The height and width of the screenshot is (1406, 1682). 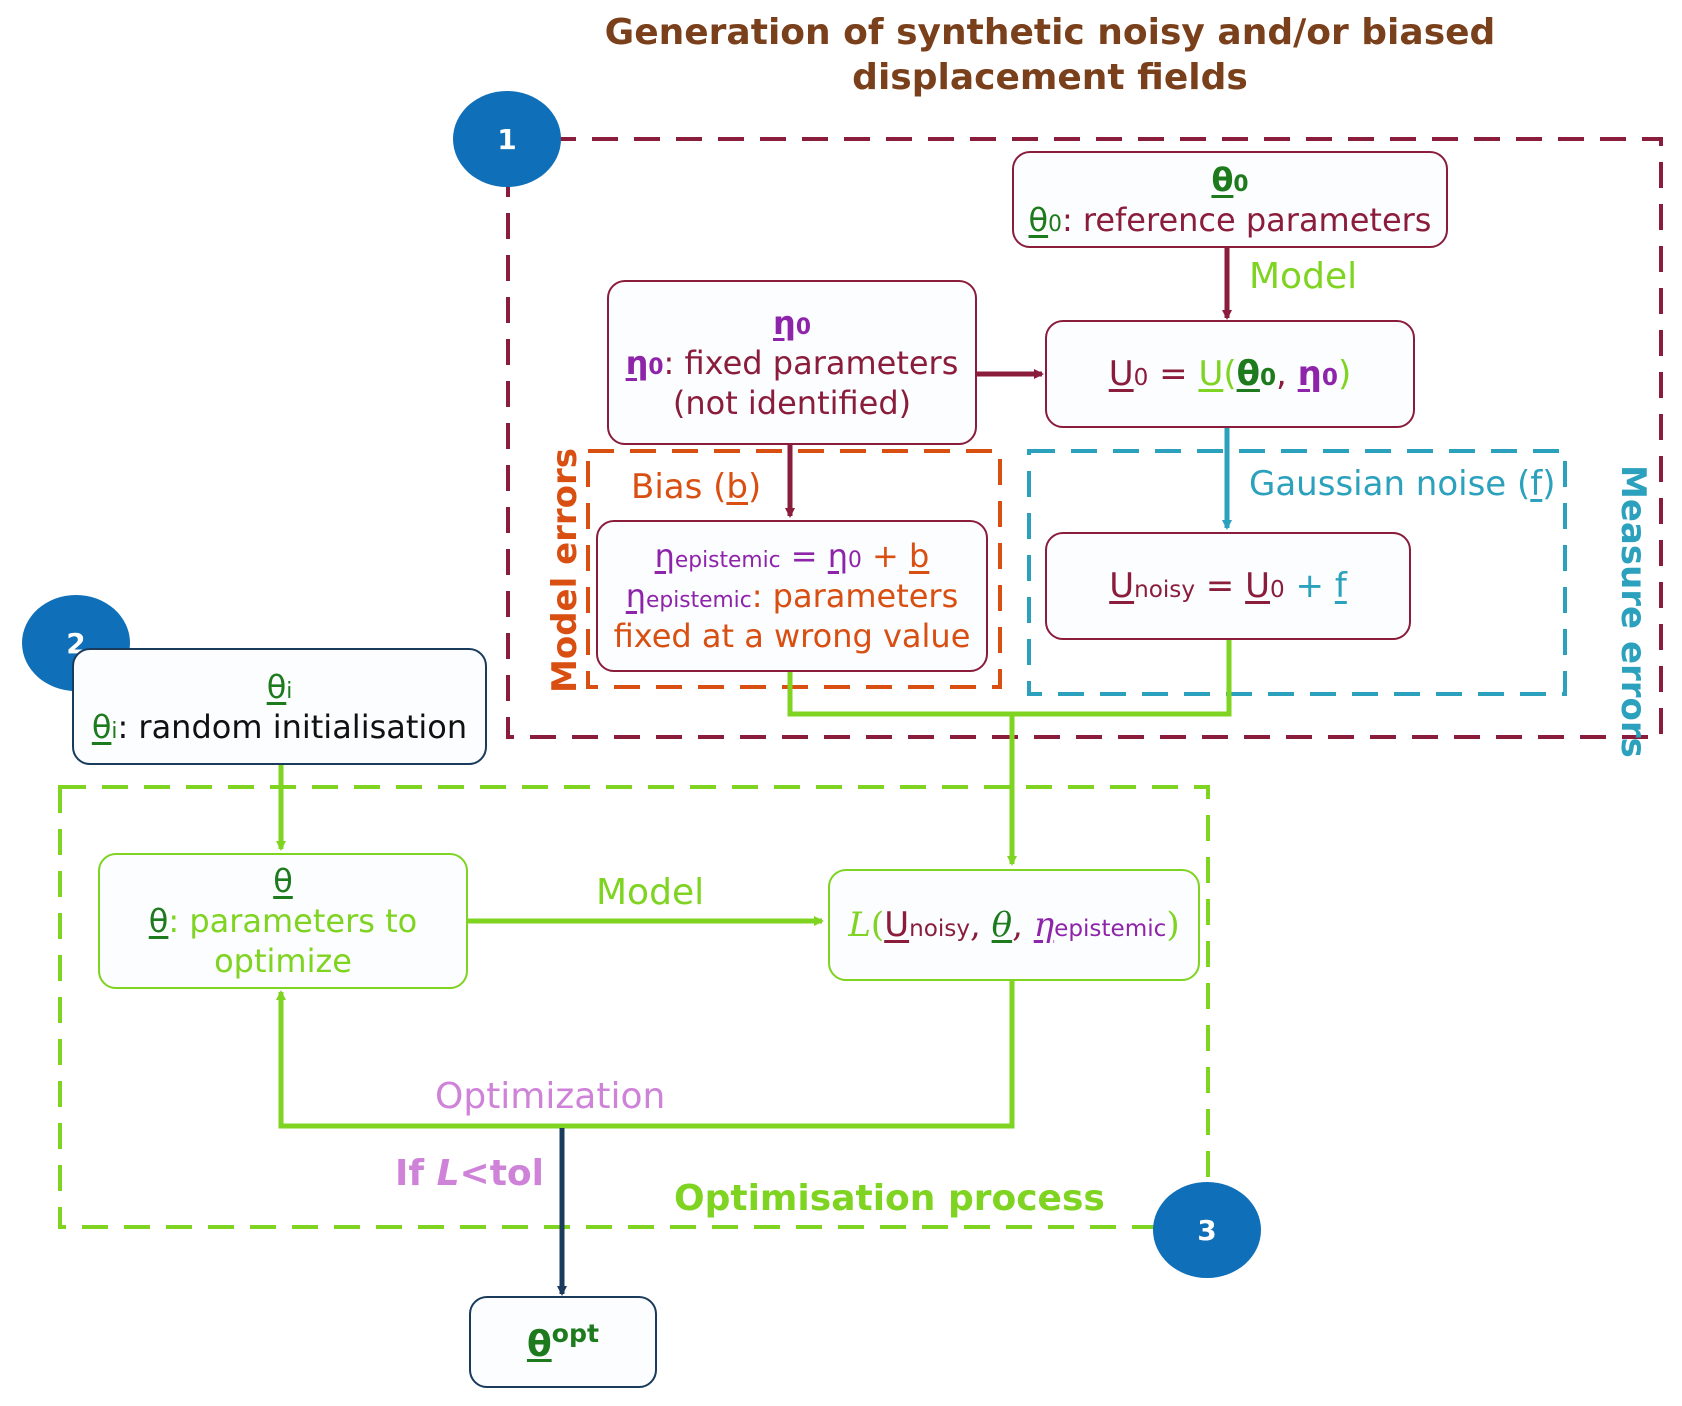 I want to click on thetai-symbol: θi, so click(x=279, y=686).